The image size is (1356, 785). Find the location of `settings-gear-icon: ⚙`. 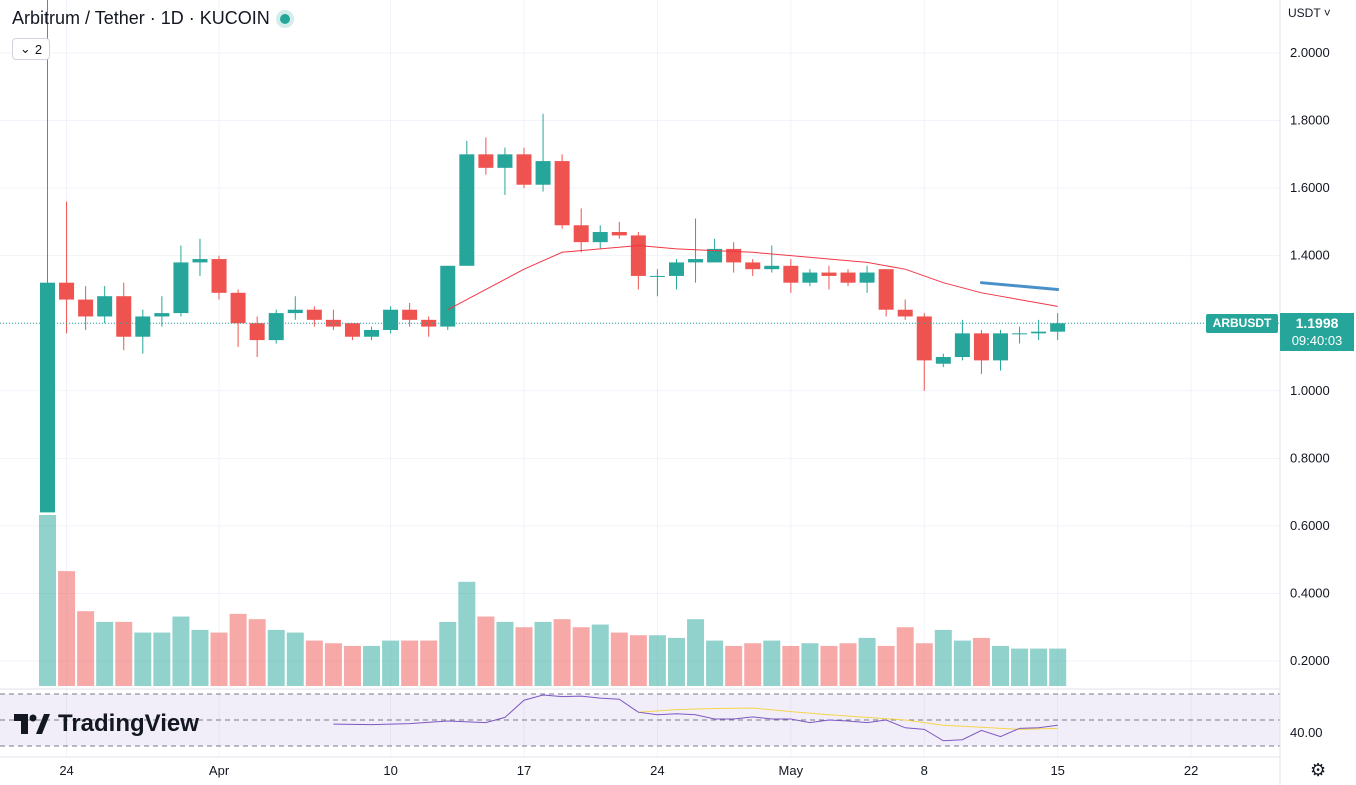

settings-gear-icon: ⚙ is located at coordinates (1318, 770).